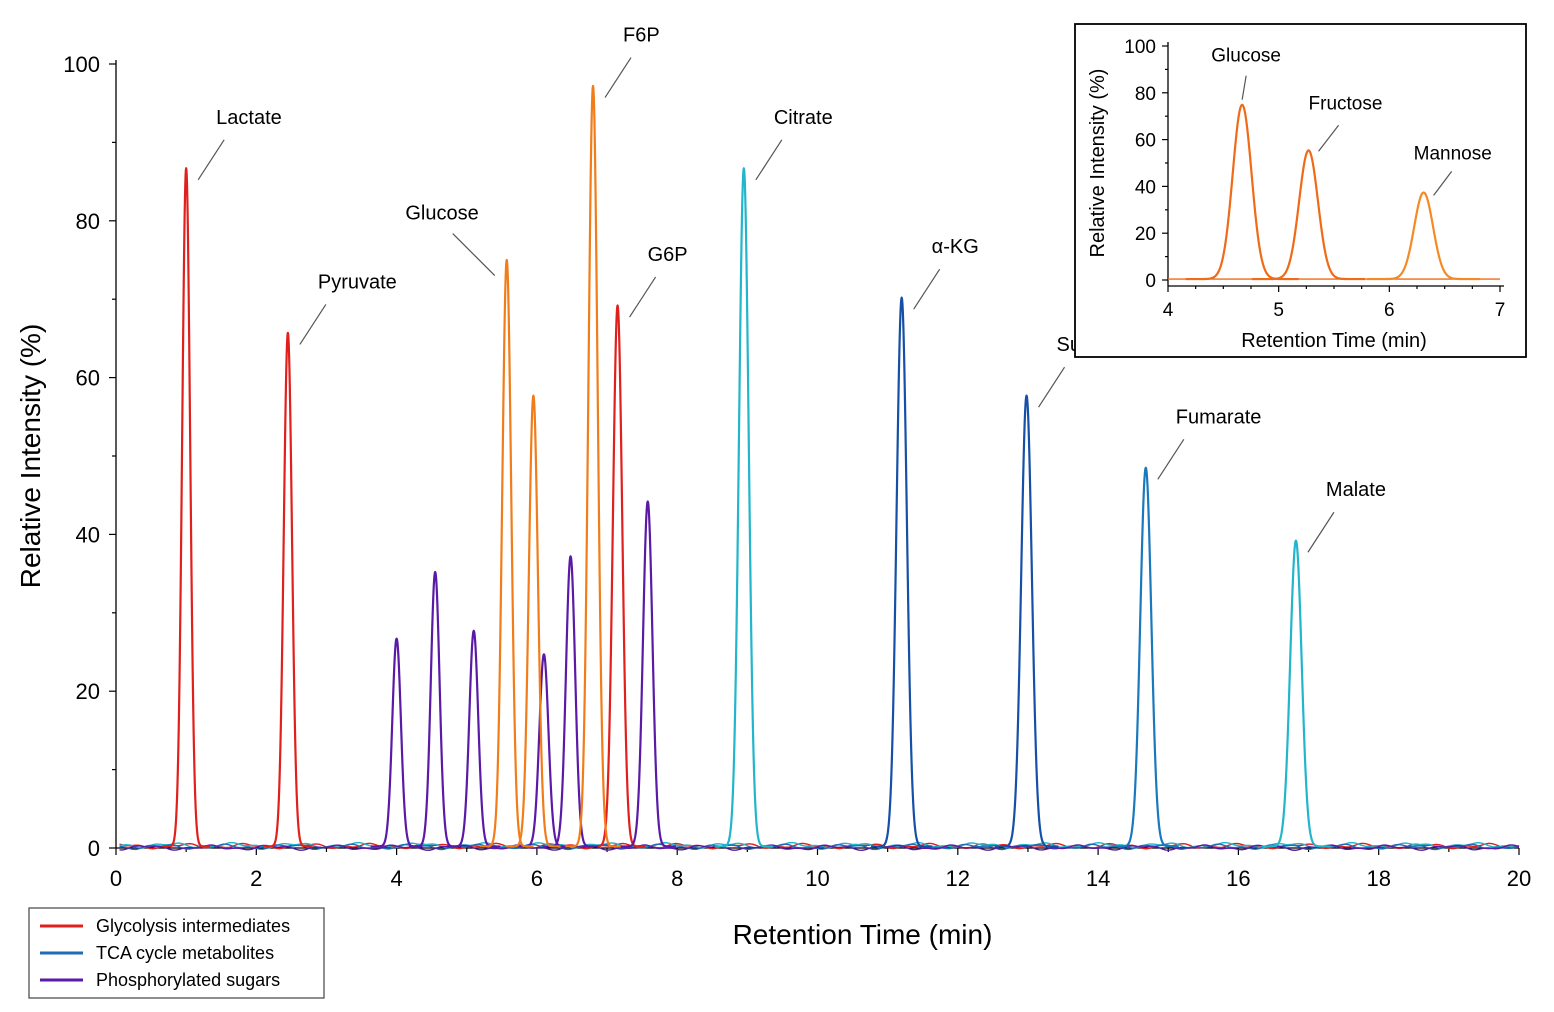  Describe the element at coordinates (1453, 153) in the screenshot. I see `inset-peak-label-mannose: Mannose` at that location.